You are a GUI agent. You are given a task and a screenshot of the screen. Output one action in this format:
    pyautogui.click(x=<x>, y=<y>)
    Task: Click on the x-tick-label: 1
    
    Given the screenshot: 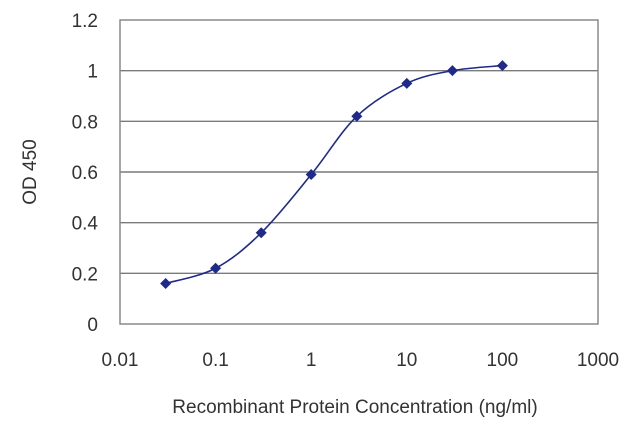 What is the action you would take?
    pyautogui.click(x=311, y=360)
    